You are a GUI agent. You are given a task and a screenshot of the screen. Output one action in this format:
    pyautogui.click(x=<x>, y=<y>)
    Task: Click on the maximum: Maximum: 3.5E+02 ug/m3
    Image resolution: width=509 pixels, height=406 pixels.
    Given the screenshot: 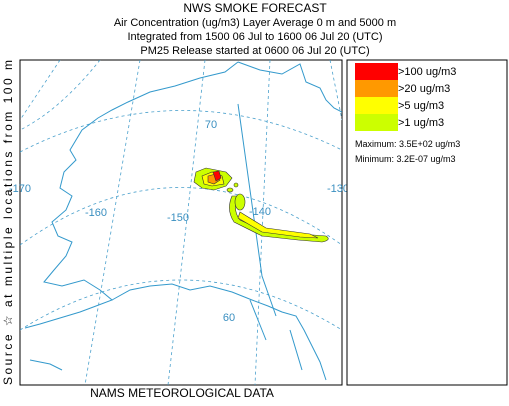 What is the action you would take?
    pyautogui.click(x=407, y=144)
    